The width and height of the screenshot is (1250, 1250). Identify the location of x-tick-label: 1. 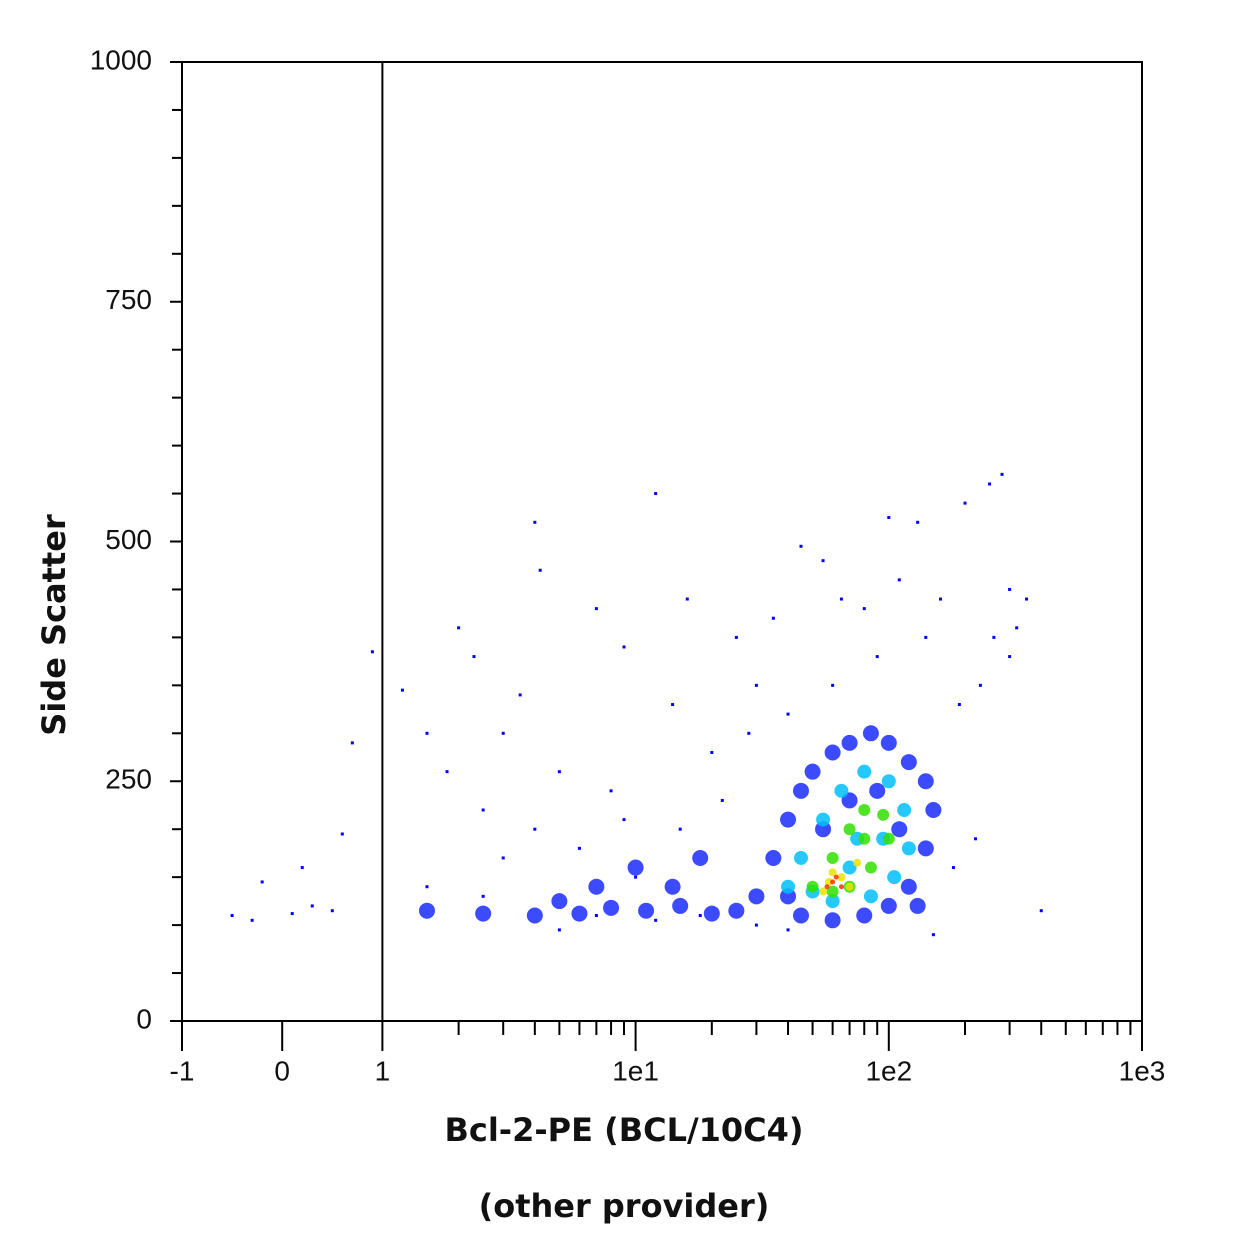
(383, 1070).